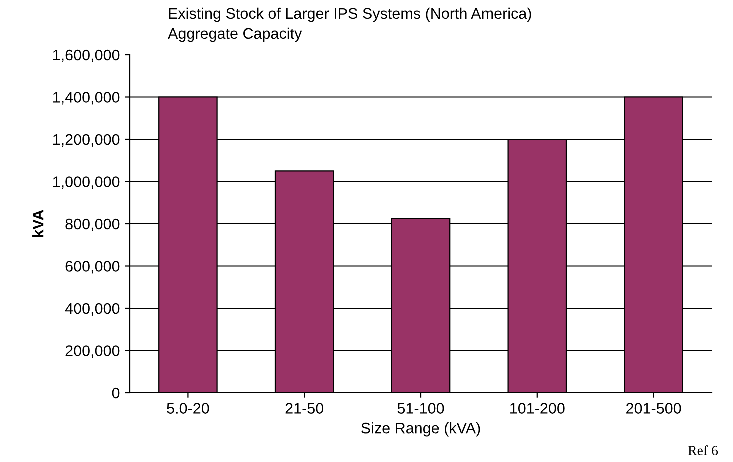 This screenshot has height=462, width=733. What do you see at coordinates (235, 35) in the screenshot?
I see `chart-subtitle: Aggregate Capacity` at bounding box center [235, 35].